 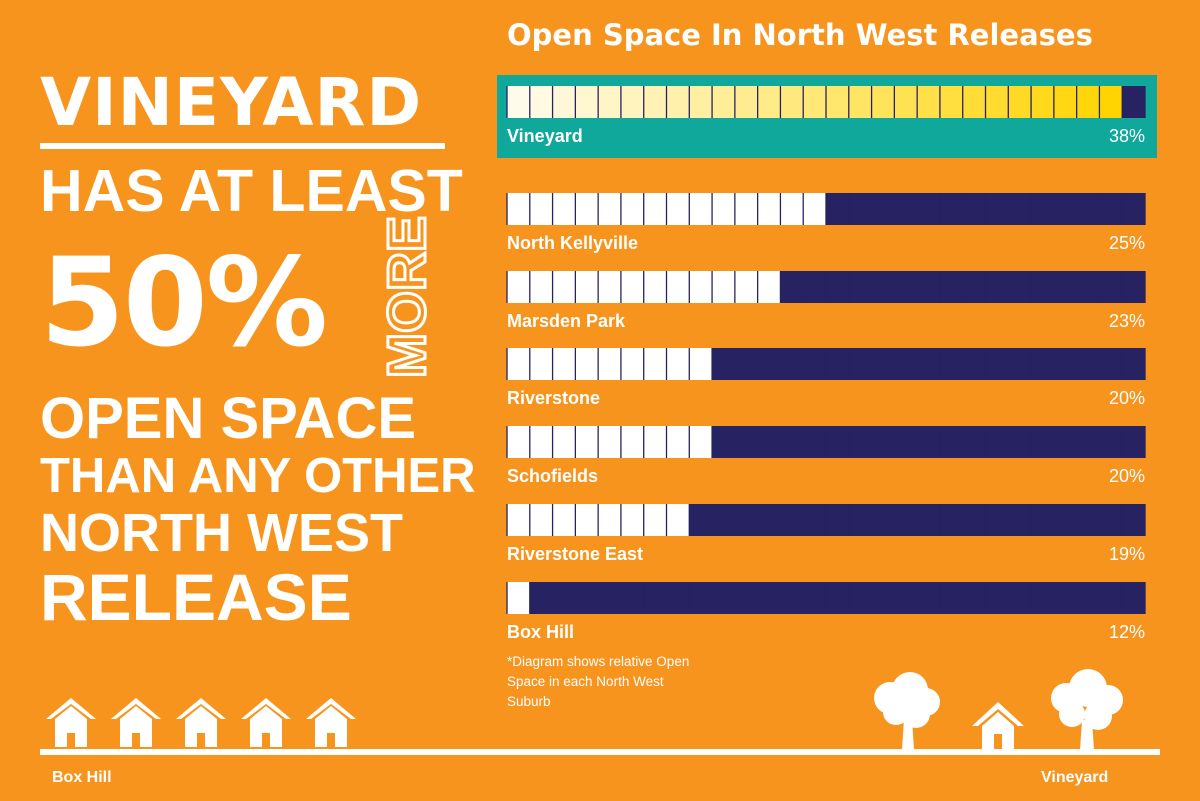 What do you see at coordinates (82, 777) in the screenshot?
I see `box-hill-label: Box Hill` at bounding box center [82, 777].